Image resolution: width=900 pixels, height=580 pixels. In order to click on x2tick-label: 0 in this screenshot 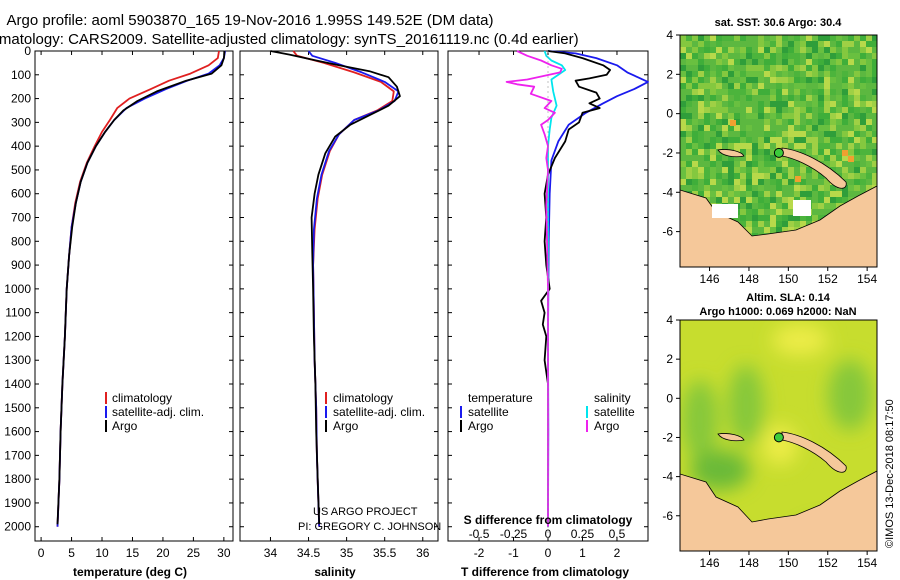, I will do `click(548, 534)`.